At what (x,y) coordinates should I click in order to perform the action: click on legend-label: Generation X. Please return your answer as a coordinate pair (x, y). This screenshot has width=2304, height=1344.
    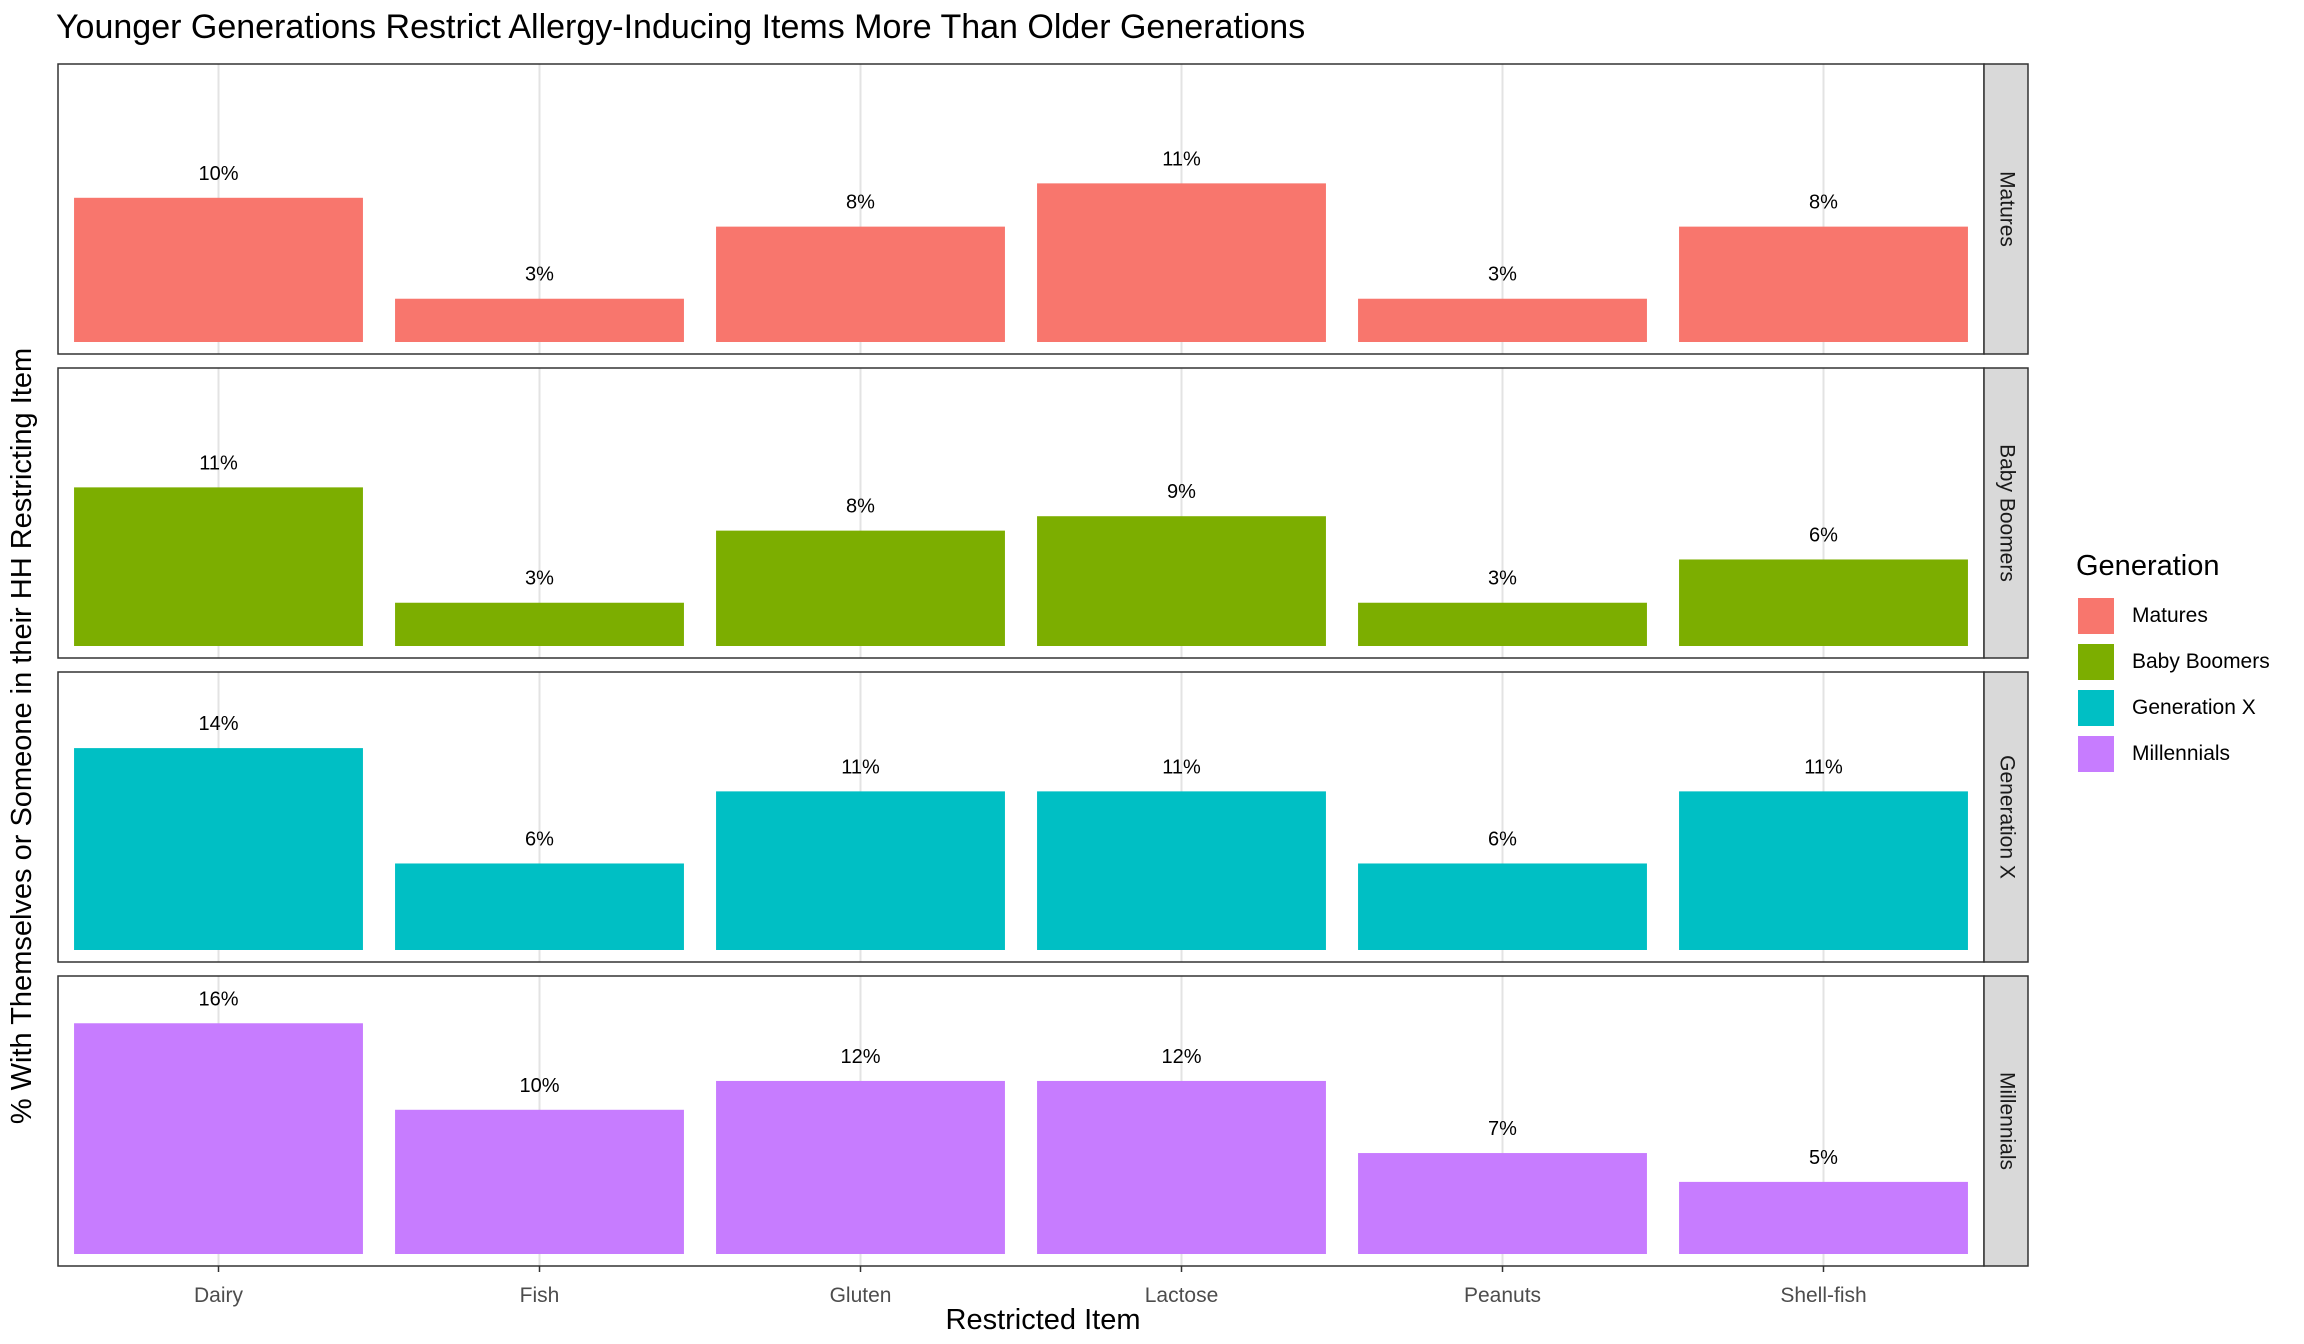
    Looking at the image, I should click on (2194, 707).